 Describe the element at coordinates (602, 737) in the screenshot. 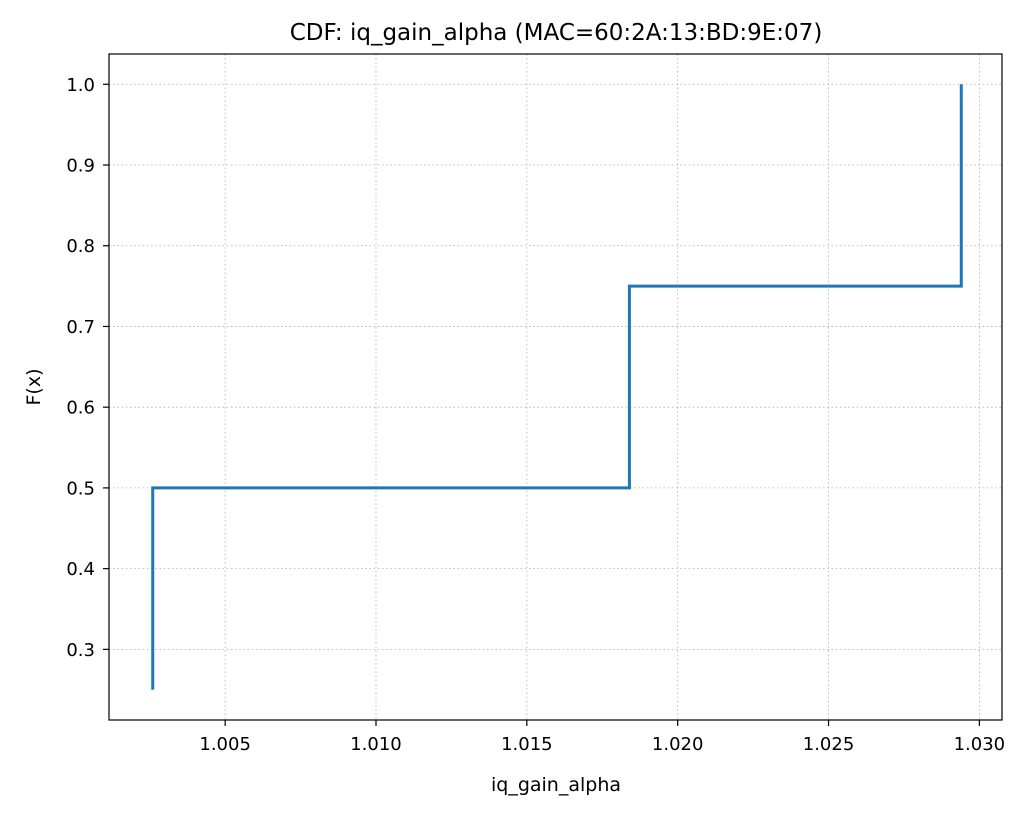

I see `x-axis-ticks: 1.005 1.010 1.015 1.020 1.025 1.030` at that location.